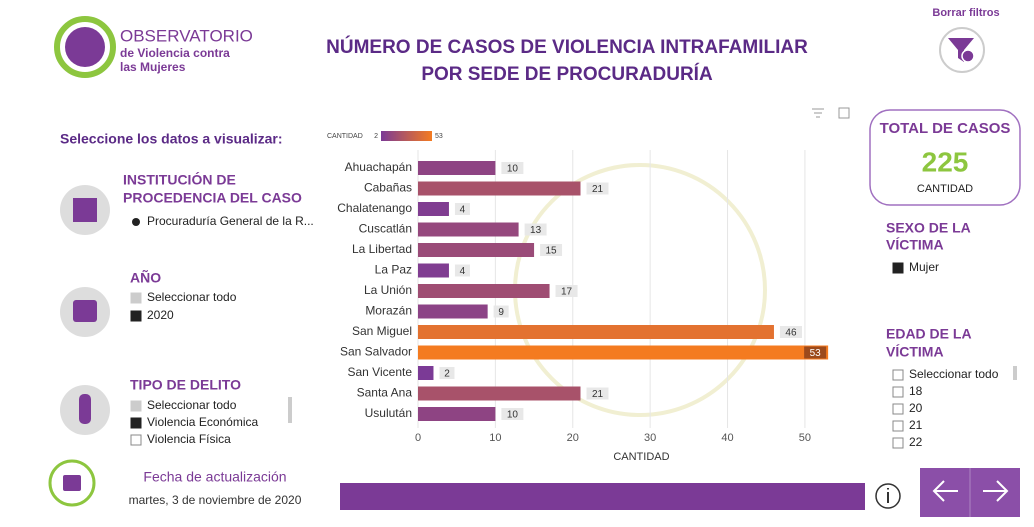  Describe the element at coordinates (924, 267) in the screenshot. I see `option-label: Mujer` at that location.